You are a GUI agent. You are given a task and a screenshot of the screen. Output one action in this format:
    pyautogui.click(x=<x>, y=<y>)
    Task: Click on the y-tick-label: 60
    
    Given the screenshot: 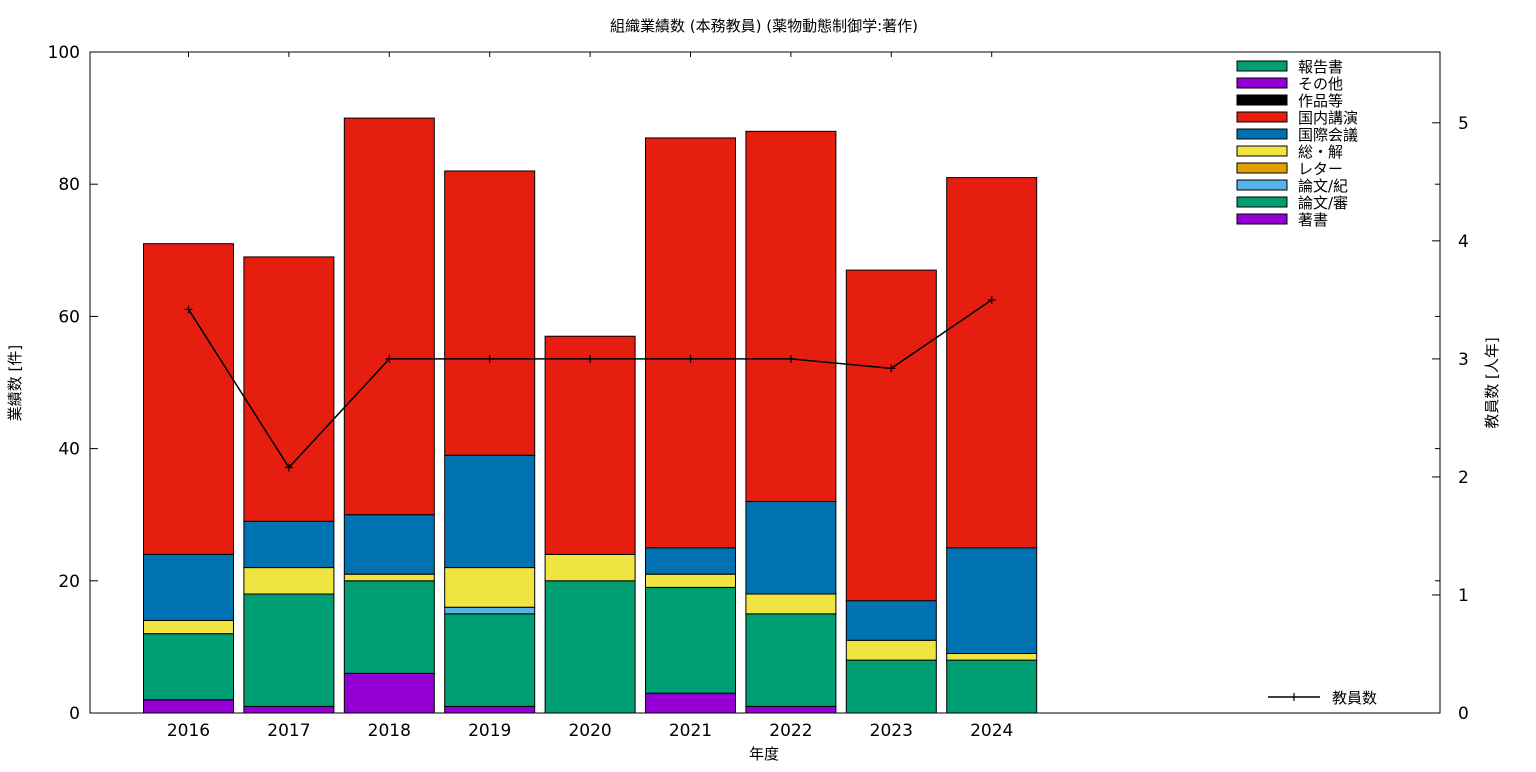 What is the action you would take?
    pyautogui.click(x=69, y=317)
    